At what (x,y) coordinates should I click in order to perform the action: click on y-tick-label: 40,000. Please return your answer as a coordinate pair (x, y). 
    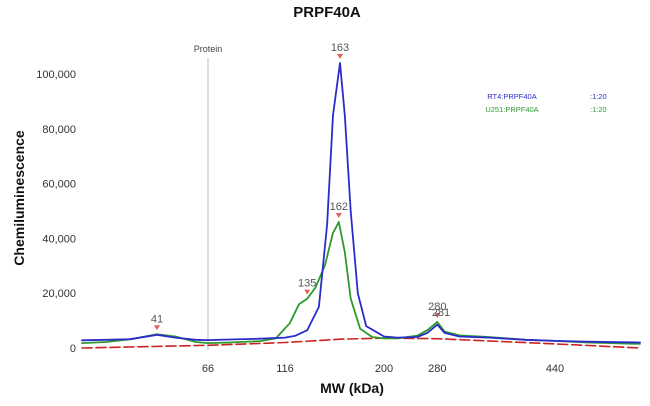
    Looking at the image, I should click on (59, 239).